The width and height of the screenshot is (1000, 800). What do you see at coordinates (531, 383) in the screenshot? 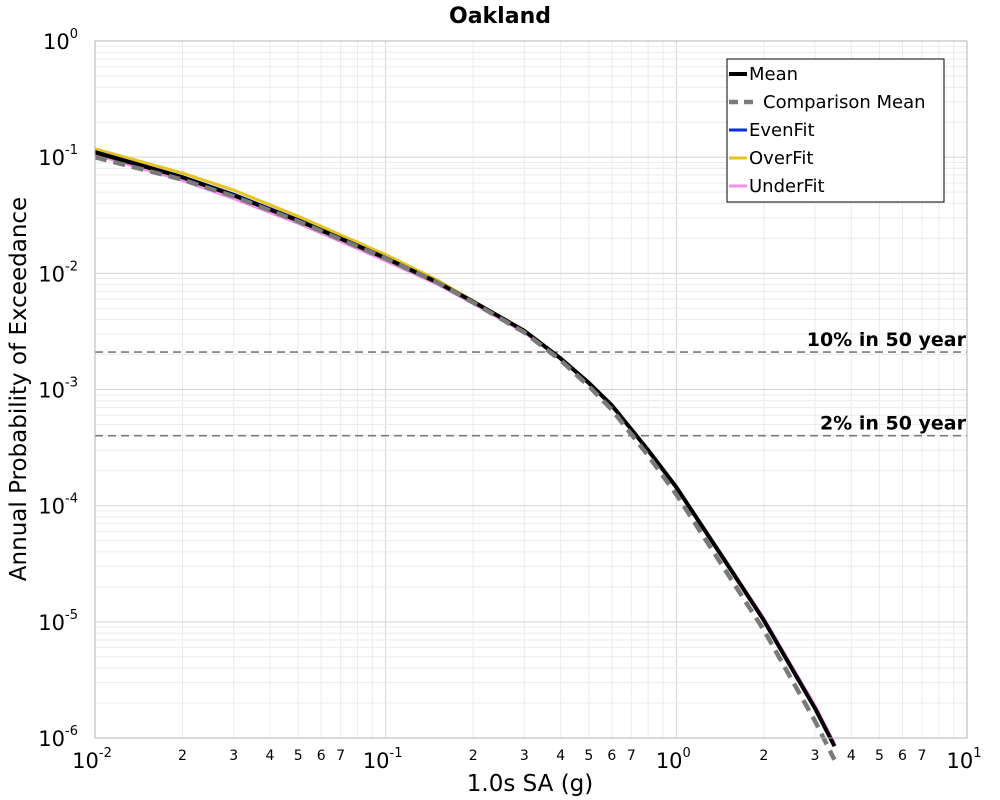
I see `reference-lines: 10% in 50 year 2% in 50 year` at bounding box center [531, 383].